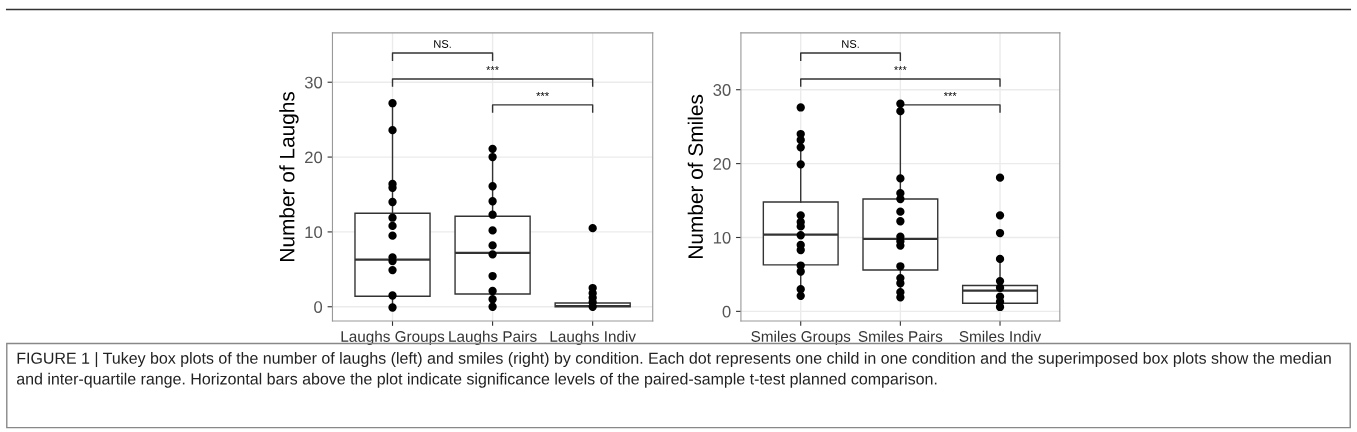 The width and height of the screenshot is (1357, 432). I want to click on y-axis-title: Number of Smiles, so click(695, 176).